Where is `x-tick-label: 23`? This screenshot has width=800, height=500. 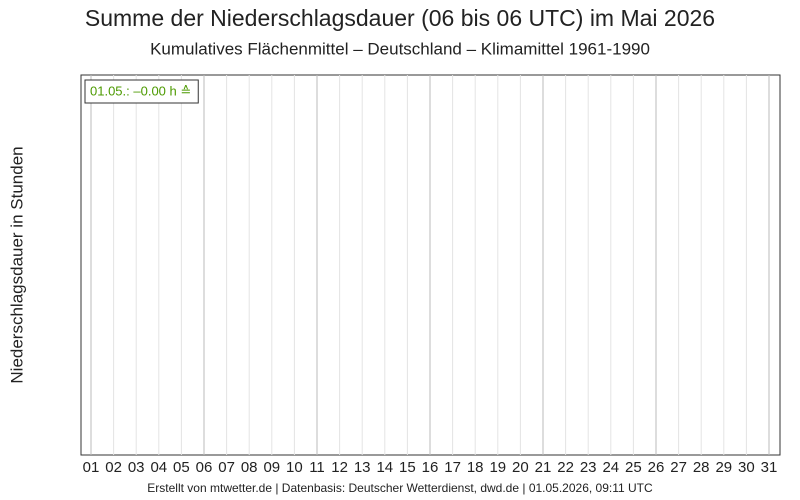 x-tick-label: 23 is located at coordinates (588, 467).